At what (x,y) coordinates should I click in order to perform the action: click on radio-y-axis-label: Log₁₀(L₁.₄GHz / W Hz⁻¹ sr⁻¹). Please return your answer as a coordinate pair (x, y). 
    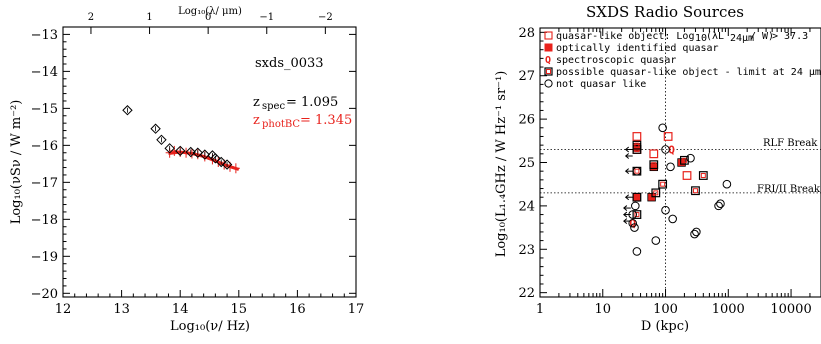
    Looking at the image, I should click on (501, 164).